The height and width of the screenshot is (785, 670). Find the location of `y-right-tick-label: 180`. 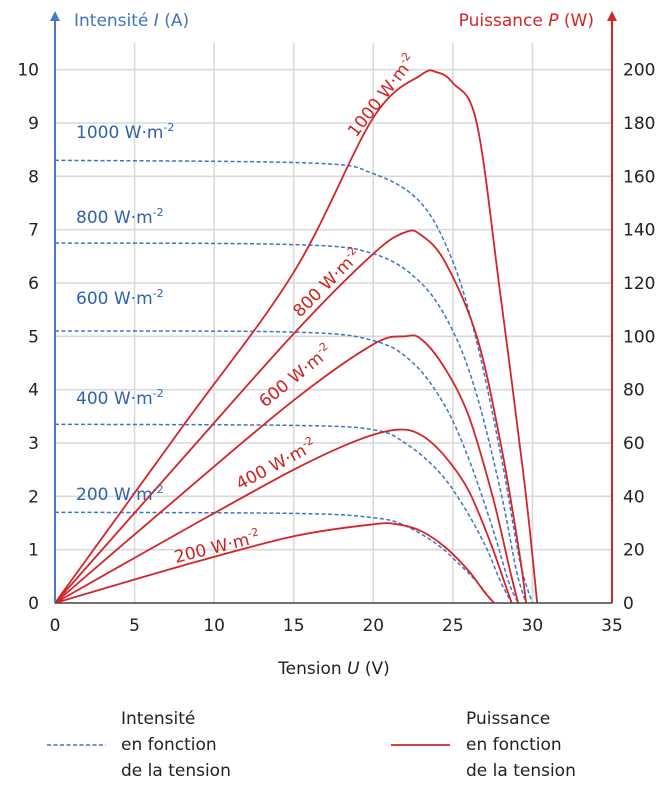

y-right-tick-label: 180 is located at coordinates (639, 124).